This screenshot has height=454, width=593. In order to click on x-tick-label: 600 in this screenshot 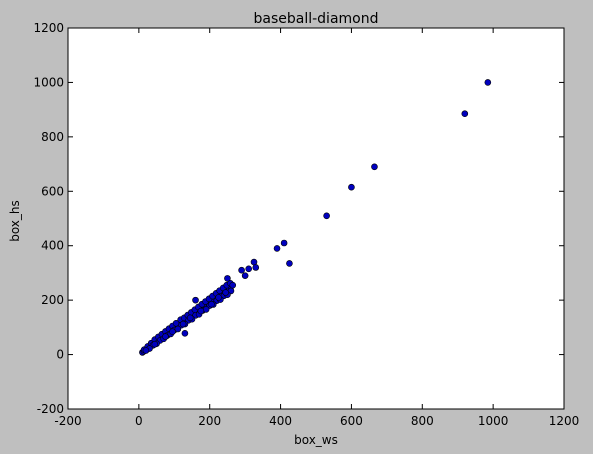, I will do `click(351, 421)`.